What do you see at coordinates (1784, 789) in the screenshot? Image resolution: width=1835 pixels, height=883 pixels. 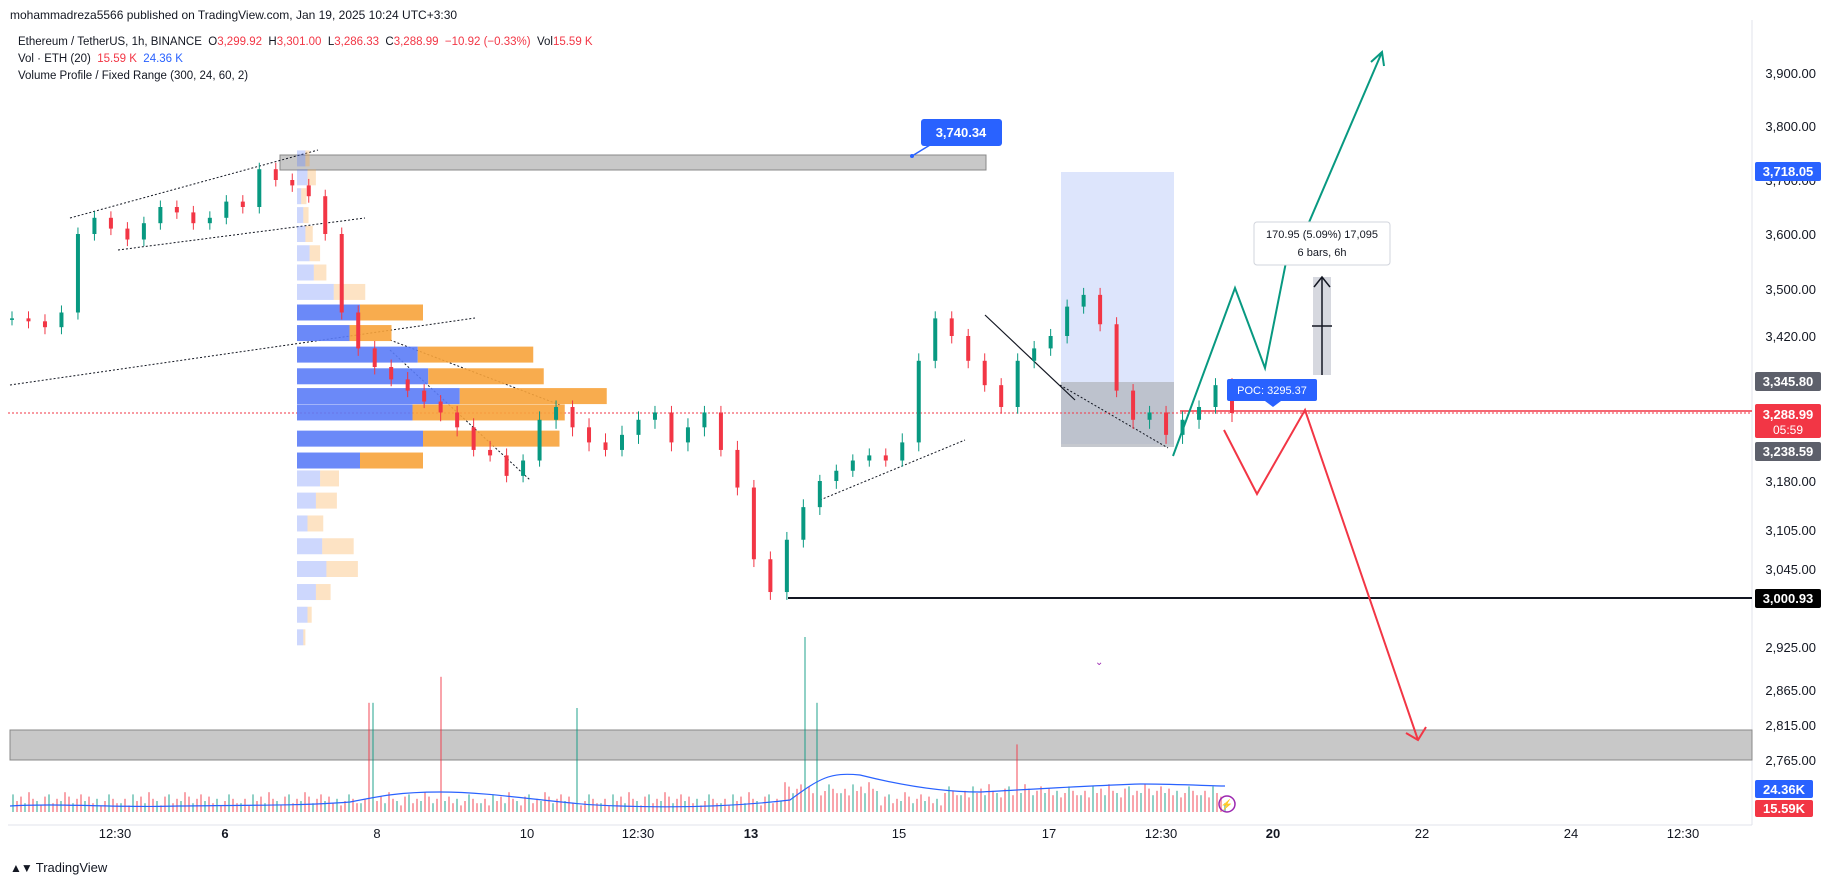 I see `volume-ma-tag` at bounding box center [1784, 789].